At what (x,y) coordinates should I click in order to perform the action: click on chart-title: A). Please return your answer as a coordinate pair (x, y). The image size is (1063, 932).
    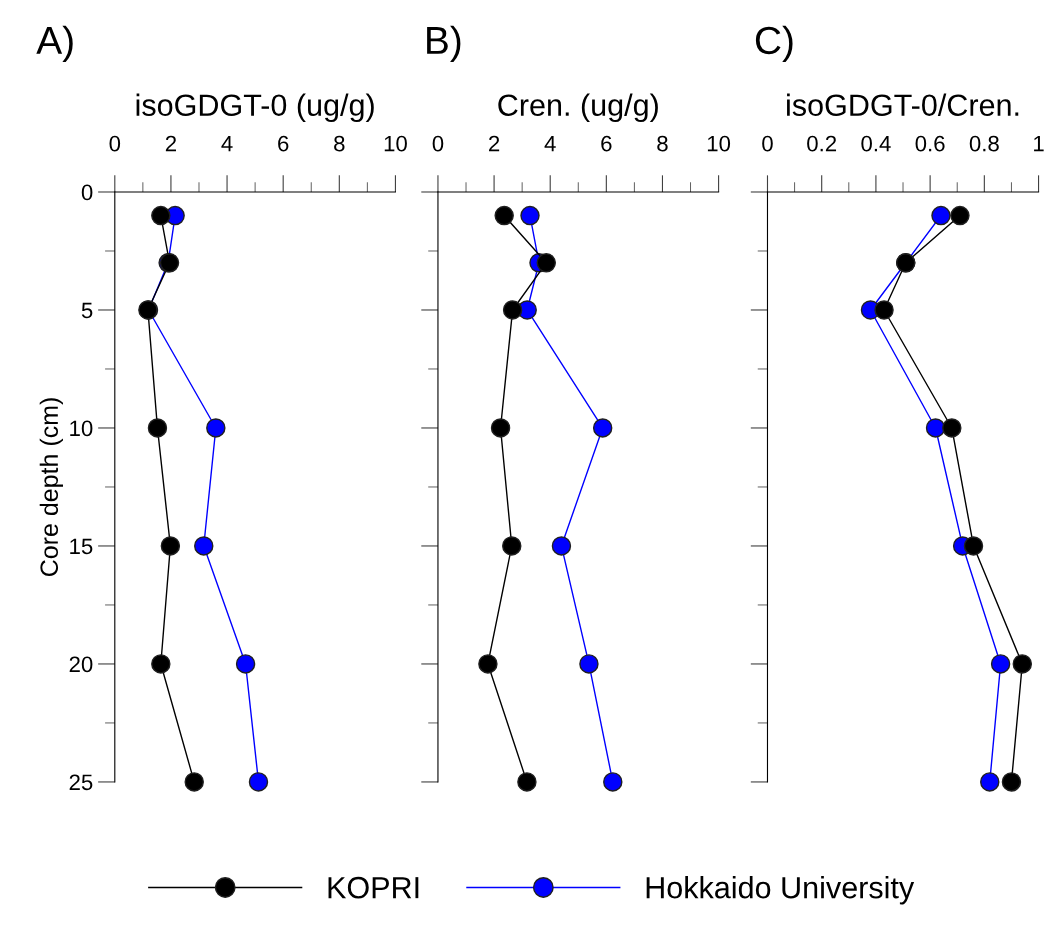
    Looking at the image, I should click on (54, 43).